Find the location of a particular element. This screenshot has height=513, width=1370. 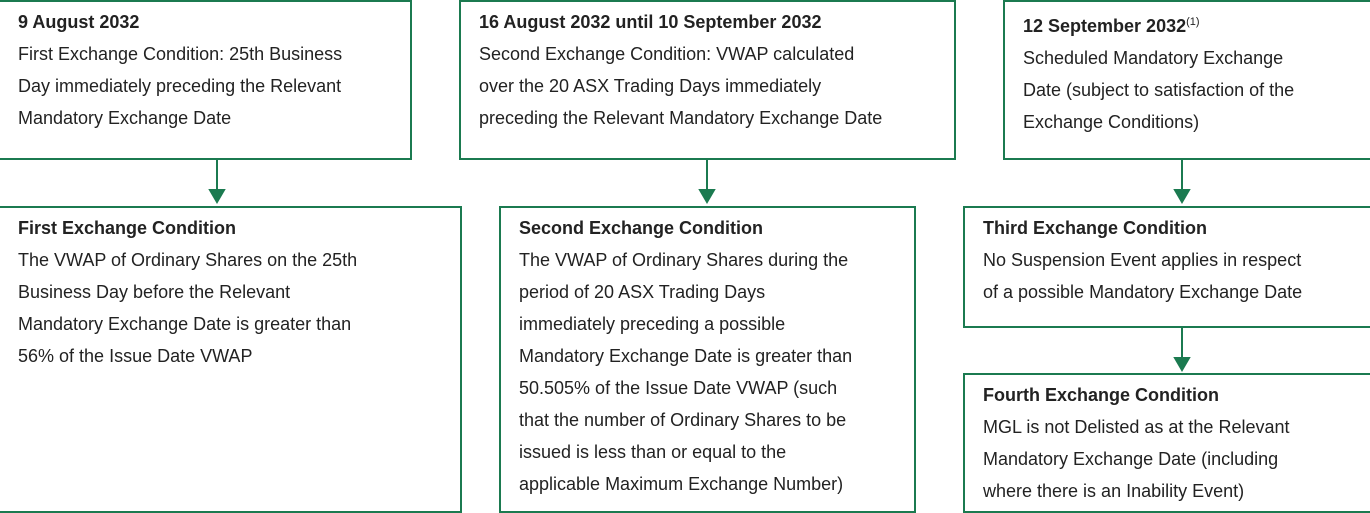

node-text: immediately preceding a possible is located at coordinates (652, 324).